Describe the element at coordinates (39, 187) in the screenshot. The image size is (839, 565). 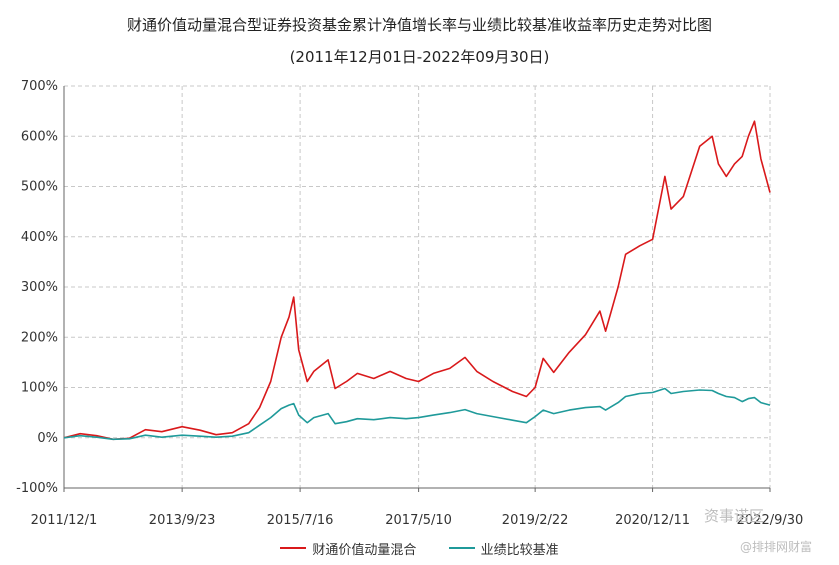
I see `y-tick-label: 500%` at that location.